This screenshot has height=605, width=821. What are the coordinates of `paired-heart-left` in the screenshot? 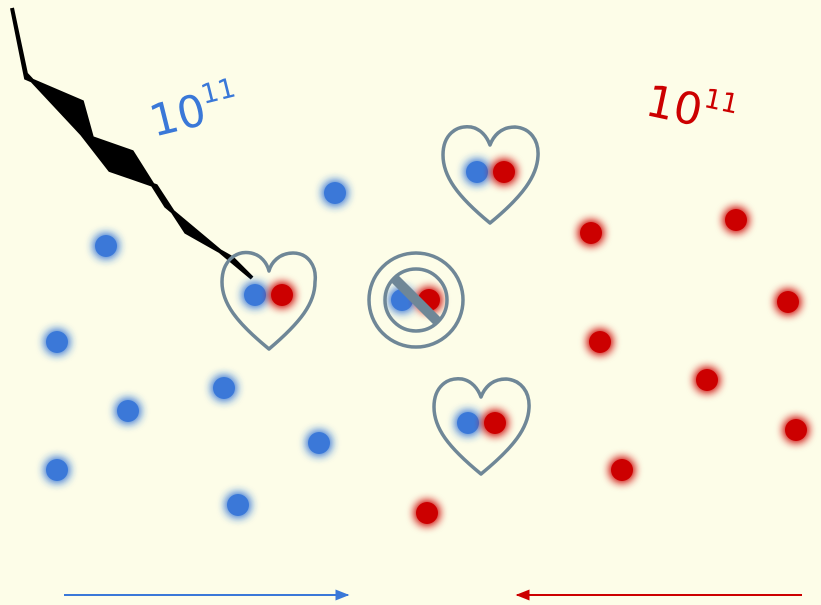 It's located at (268, 300).